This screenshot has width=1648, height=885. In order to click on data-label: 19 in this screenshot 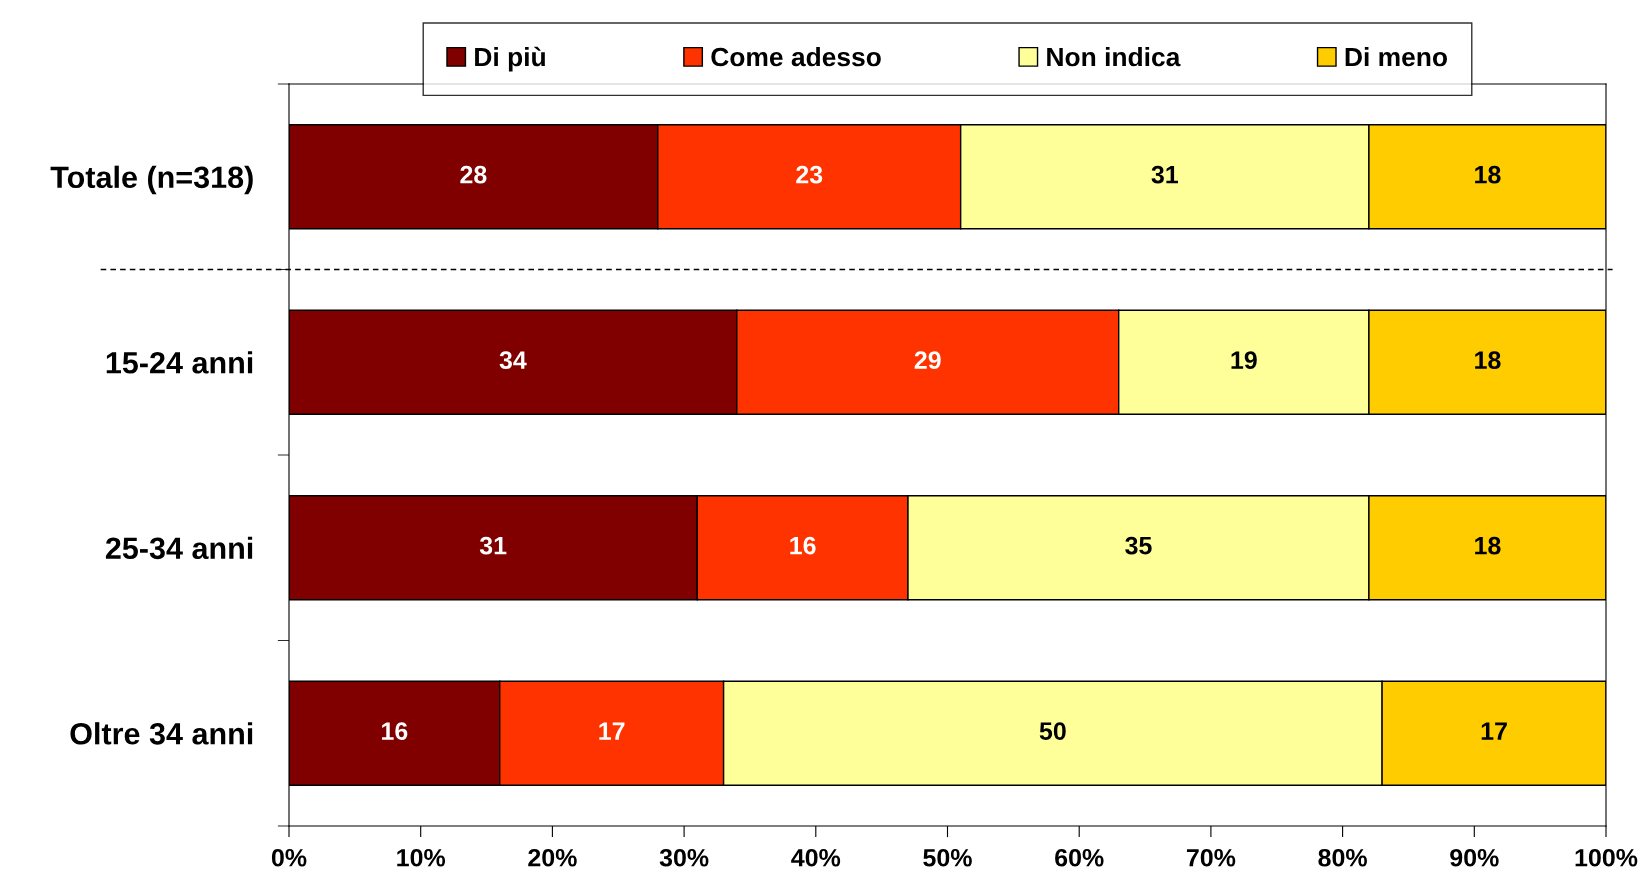, I will do `click(1244, 360)`.